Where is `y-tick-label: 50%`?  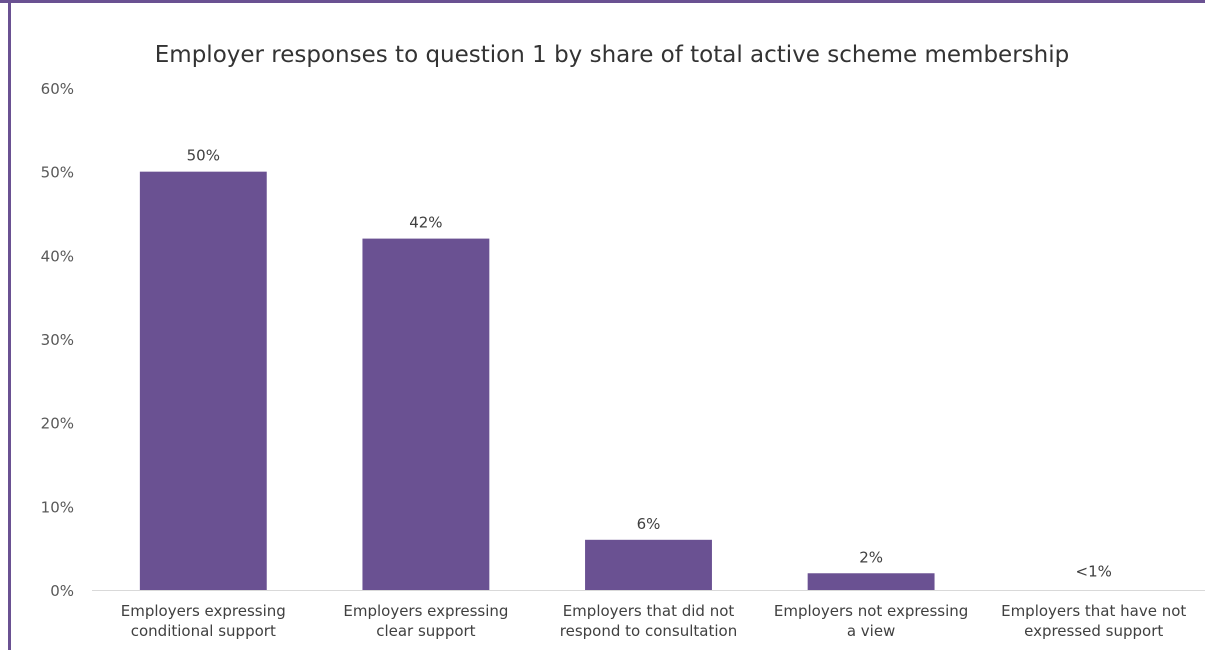 y-tick-label: 50% is located at coordinates (57, 173).